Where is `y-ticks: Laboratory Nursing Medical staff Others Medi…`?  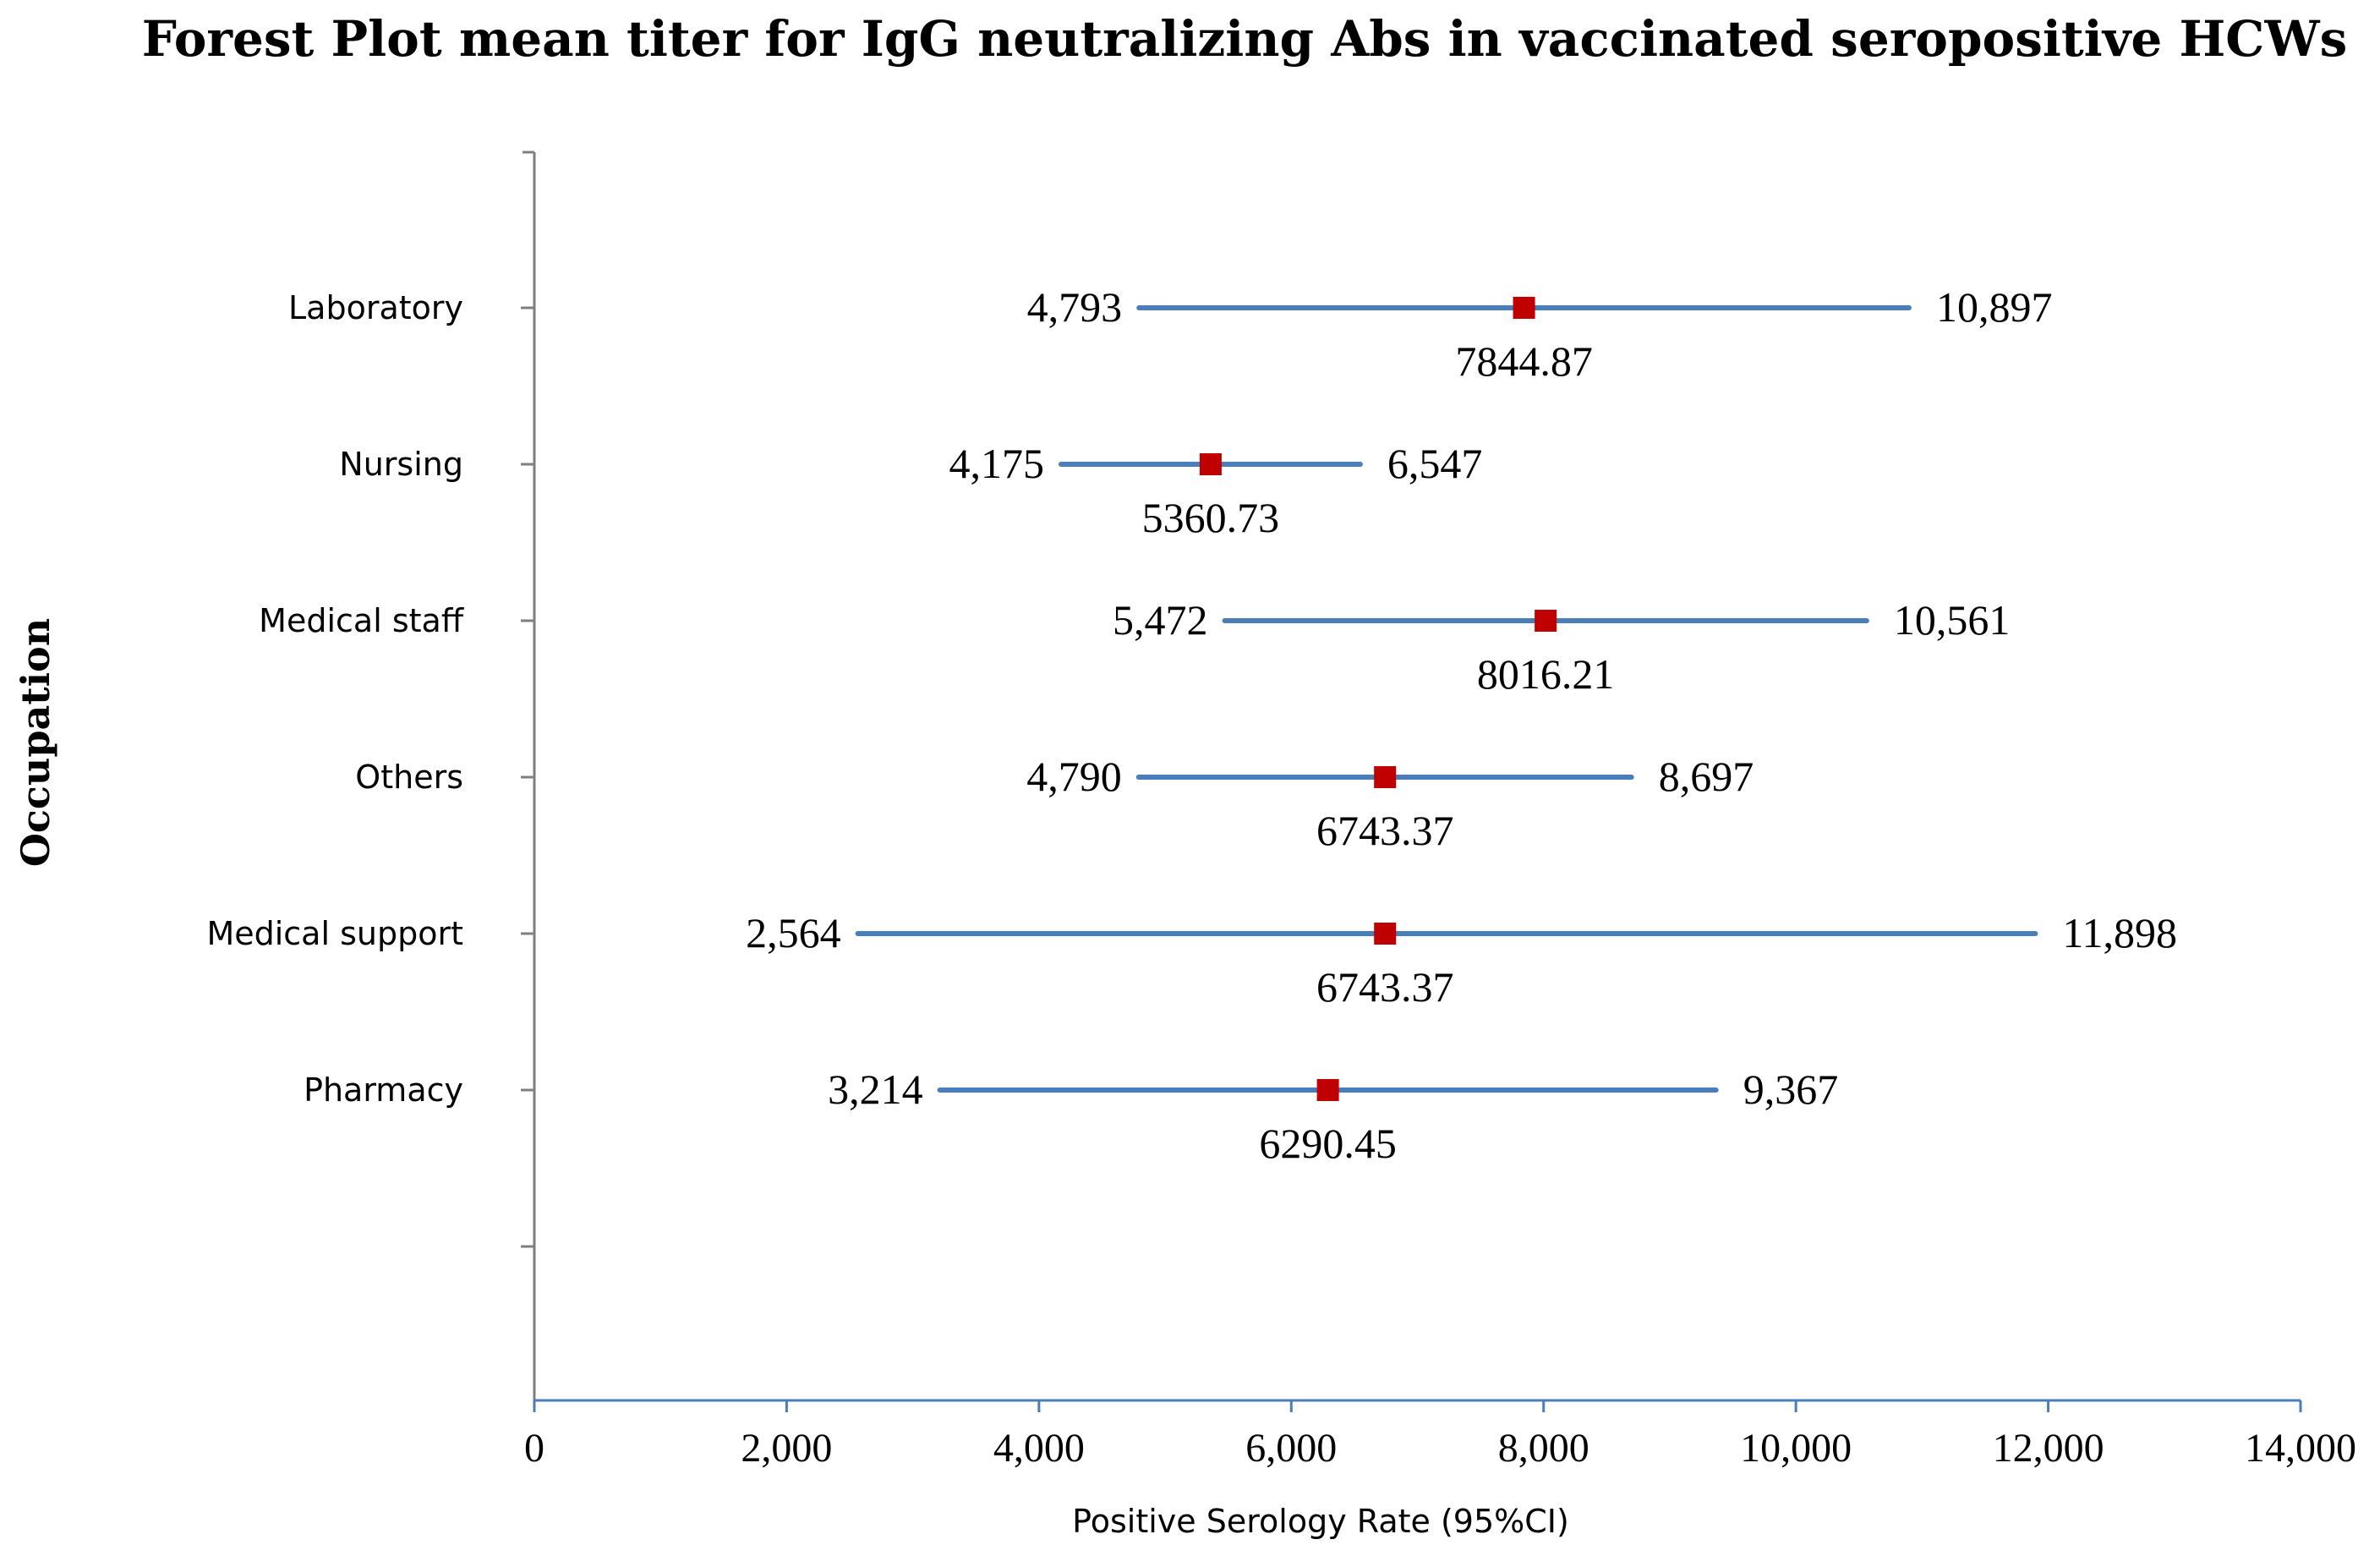 y-ticks: Laboratory Nursing Medical staff Others Medi… is located at coordinates (370, 768).